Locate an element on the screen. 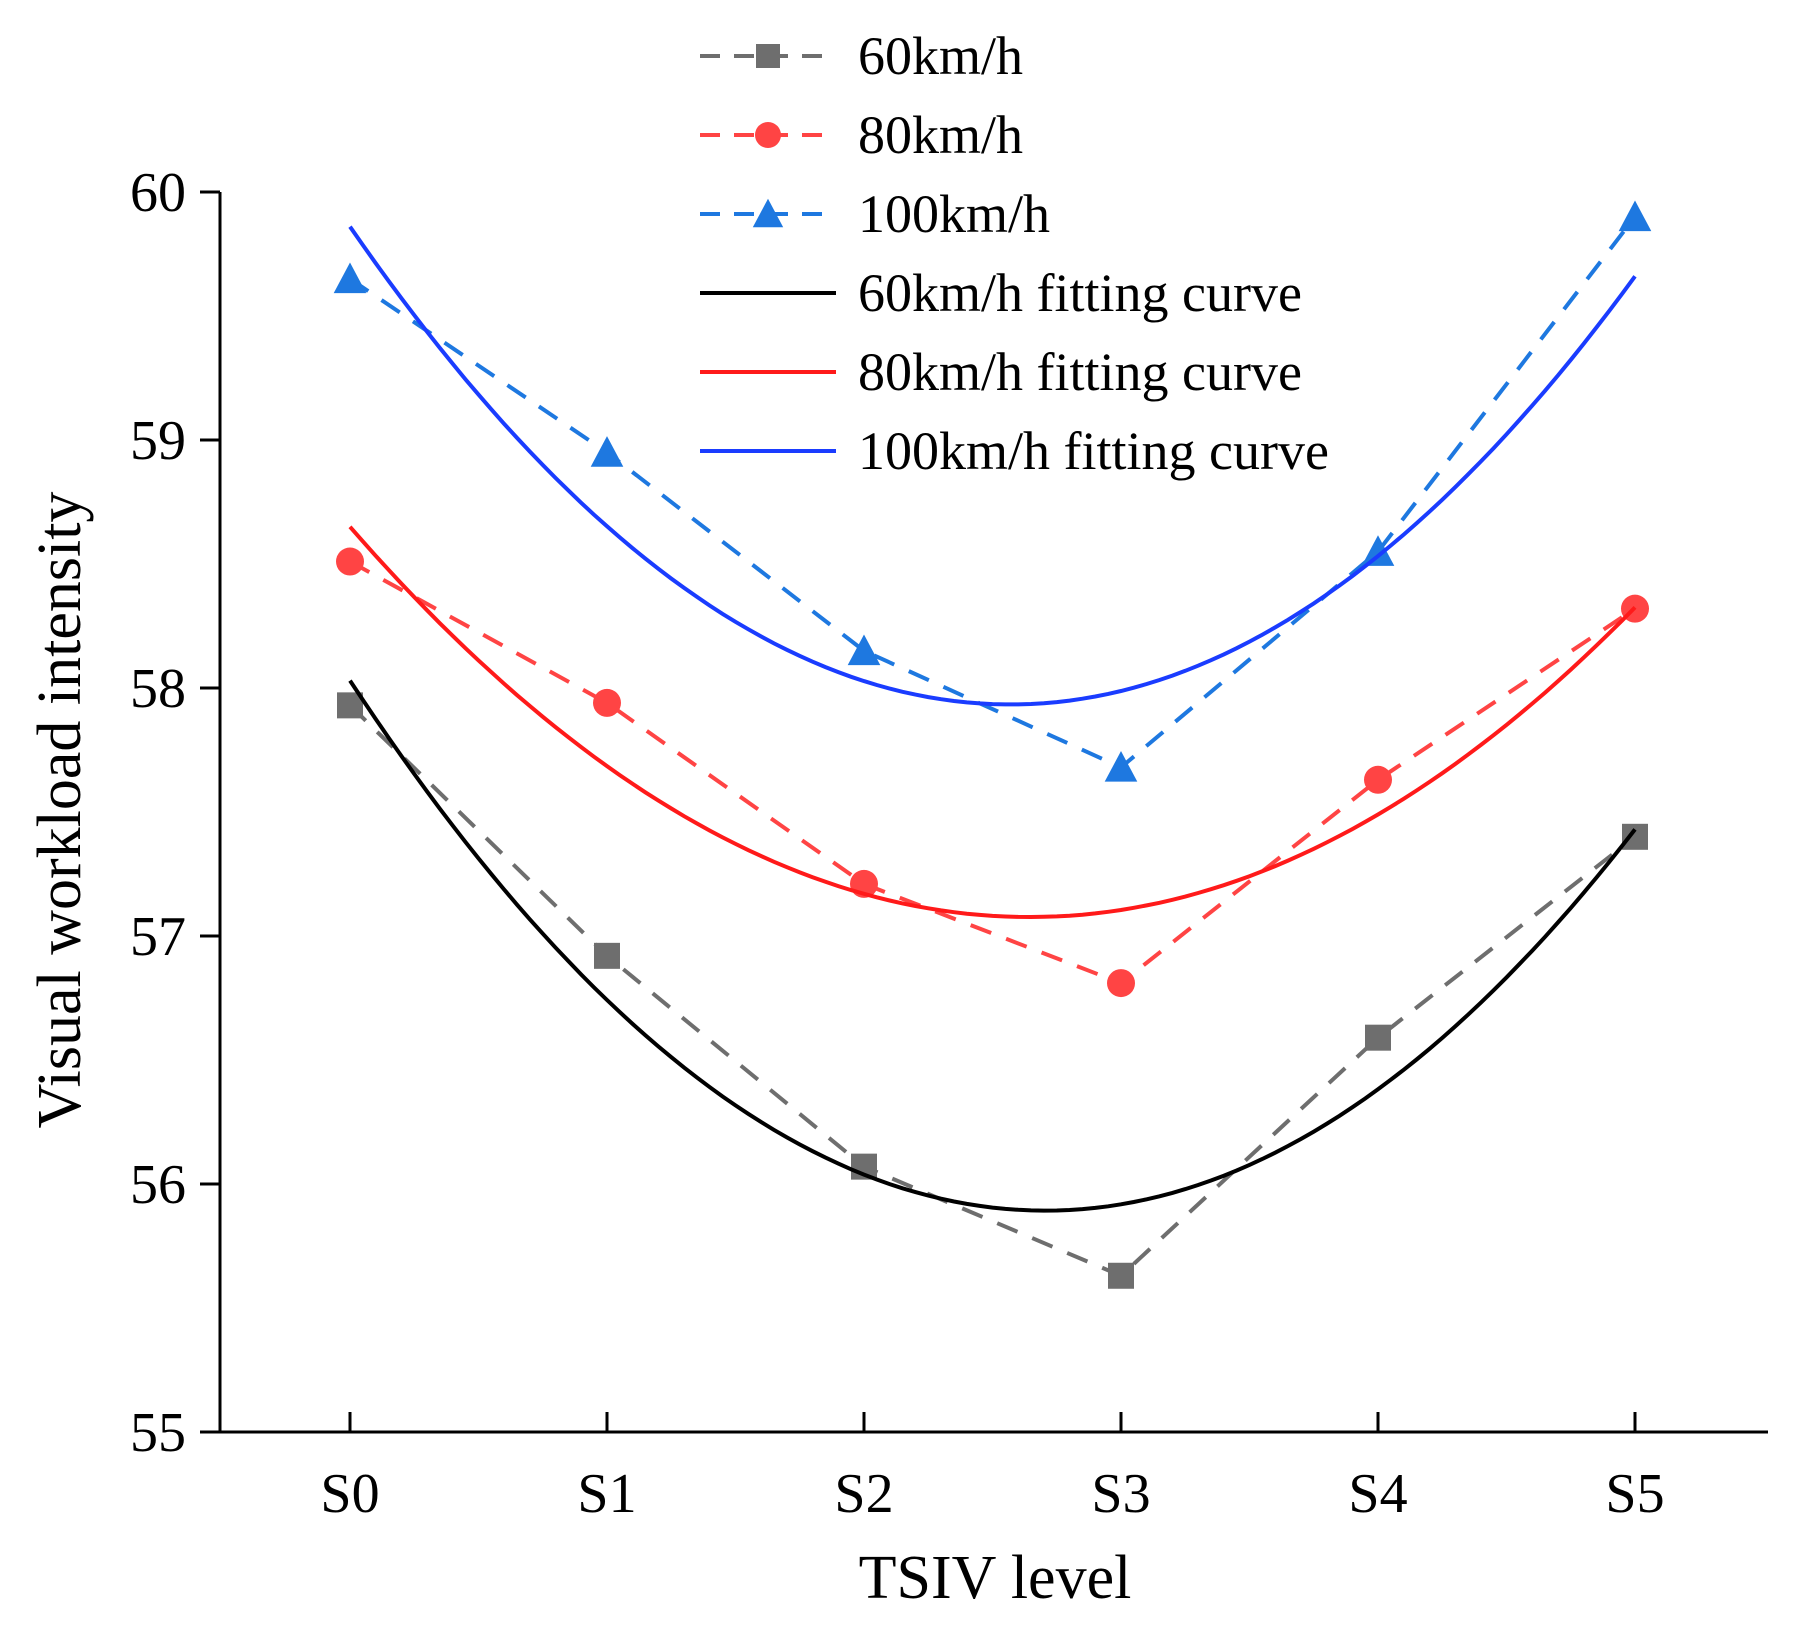 This screenshot has width=1805, height=1640. legend-label-100km-h: 100km/h is located at coordinates (954, 214).